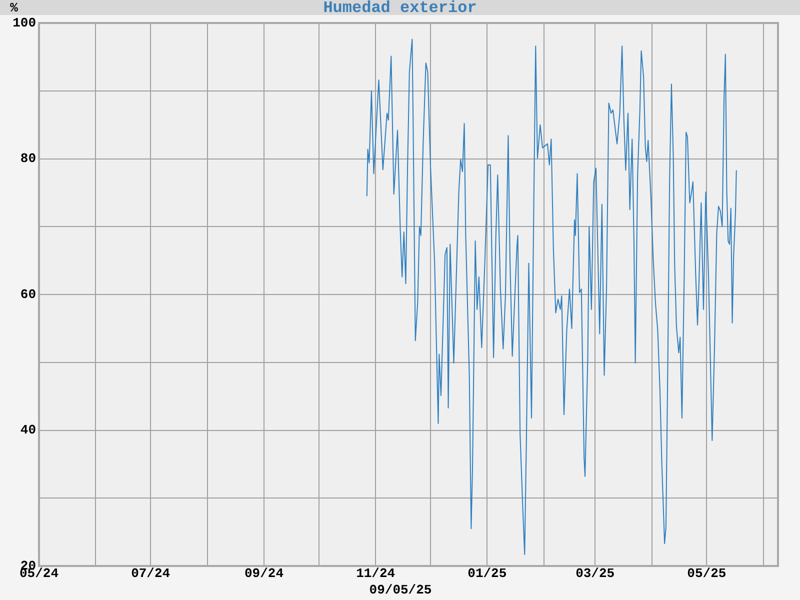 This screenshot has width=800, height=600. I want to click on y-tick-label: 60, so click(28, 294).